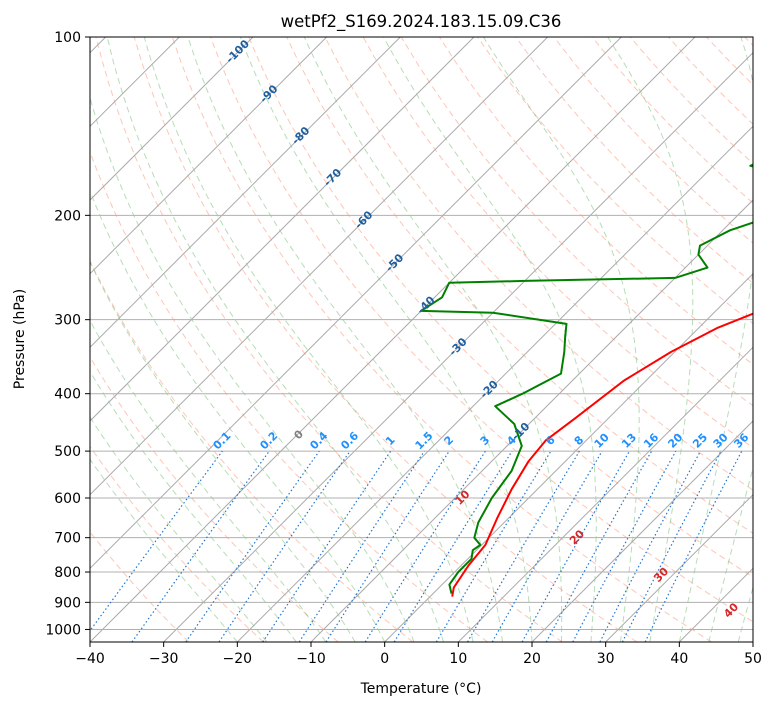  What do you see at coordinates (298, 434) in the screenshot?
I see `moist-adiabat-label: 0` at bounding box center [298, 434].